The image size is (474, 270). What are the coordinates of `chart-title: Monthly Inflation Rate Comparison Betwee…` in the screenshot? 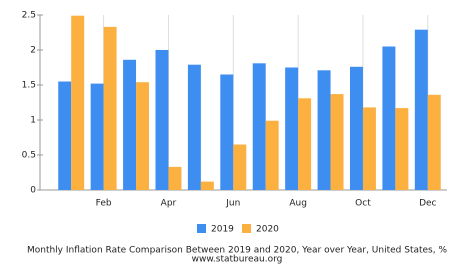 It's located at (237, 251).